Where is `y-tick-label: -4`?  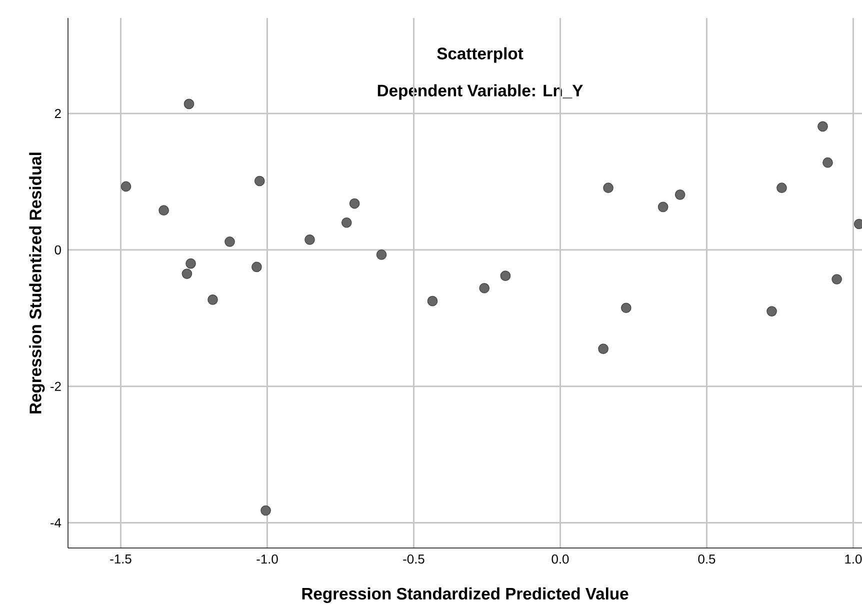 y-tick-label: -4 is located at coordinates (56, 523).